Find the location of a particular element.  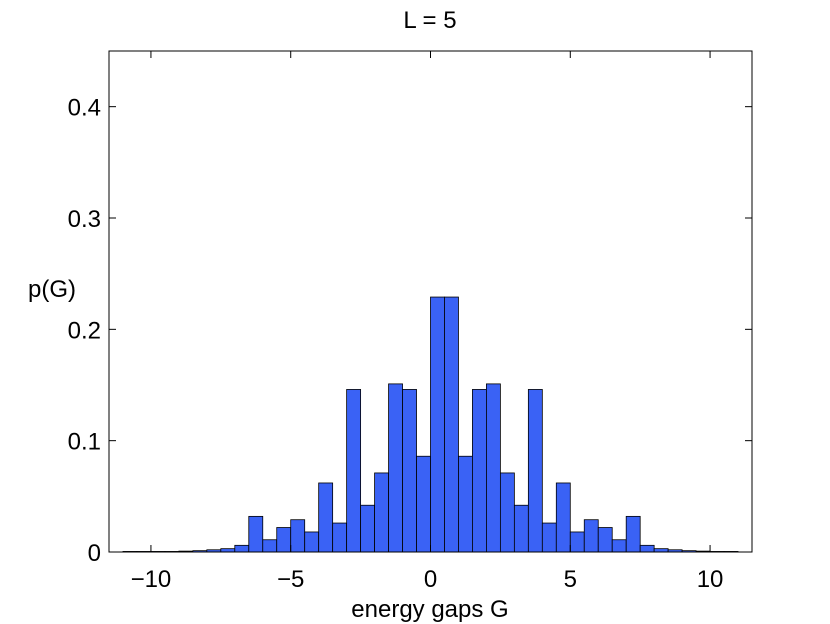

y-tick-label: 0.2 is located at coordinates (84, 330).